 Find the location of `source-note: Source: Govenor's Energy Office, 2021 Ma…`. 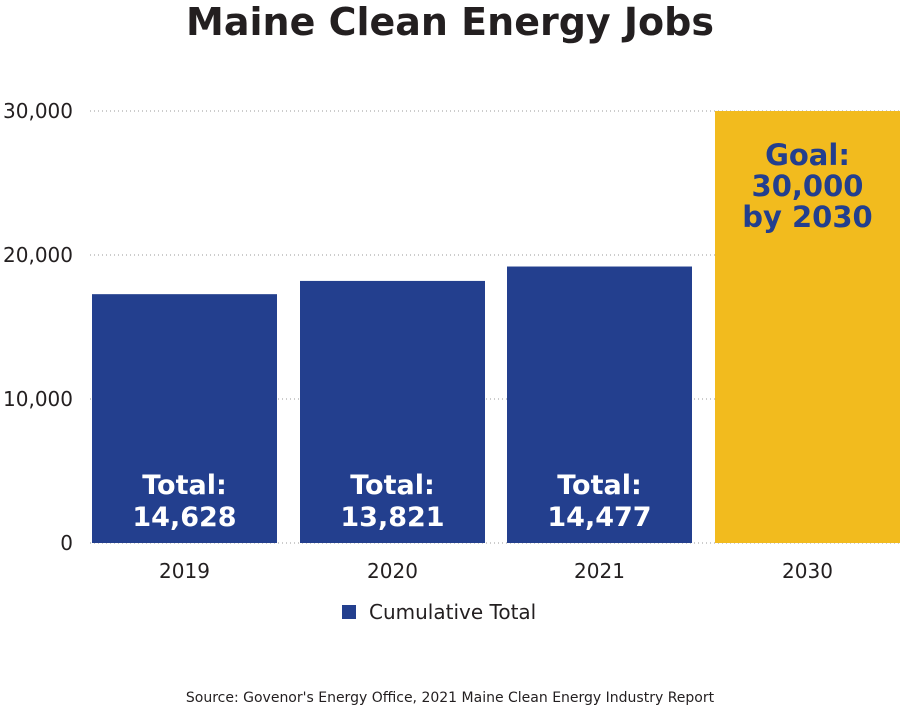

source-note: Source: Govenor's Energy Office, 2021 Ma… is located at coordinates (450, 698).